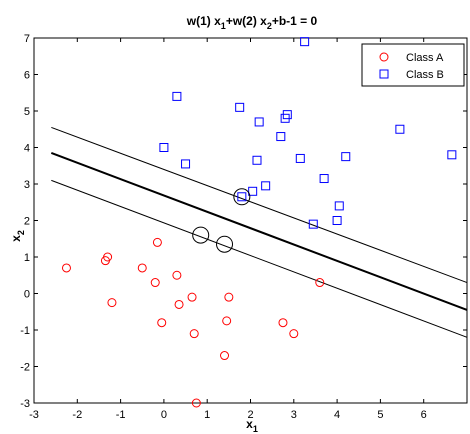 The image size is (470, 434). Describe the element at coordinates (424, 415) in the screenshot. I see `x-tick-label: 6` at that location.